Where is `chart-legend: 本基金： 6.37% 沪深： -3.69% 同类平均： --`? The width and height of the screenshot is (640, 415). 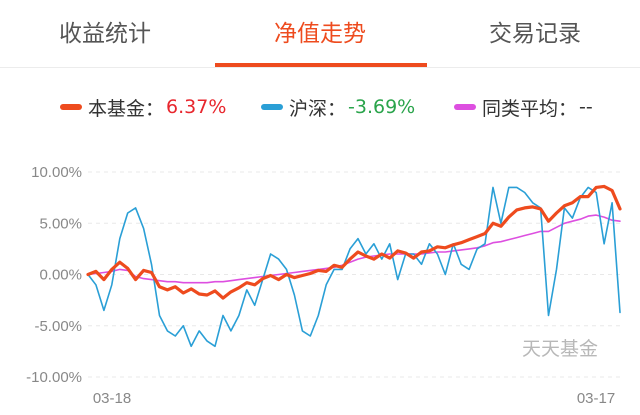
chart-legend: 本基金： 6.37% 沪深： -3.69% 同类平均： -- is located at coordinates (320, 106).